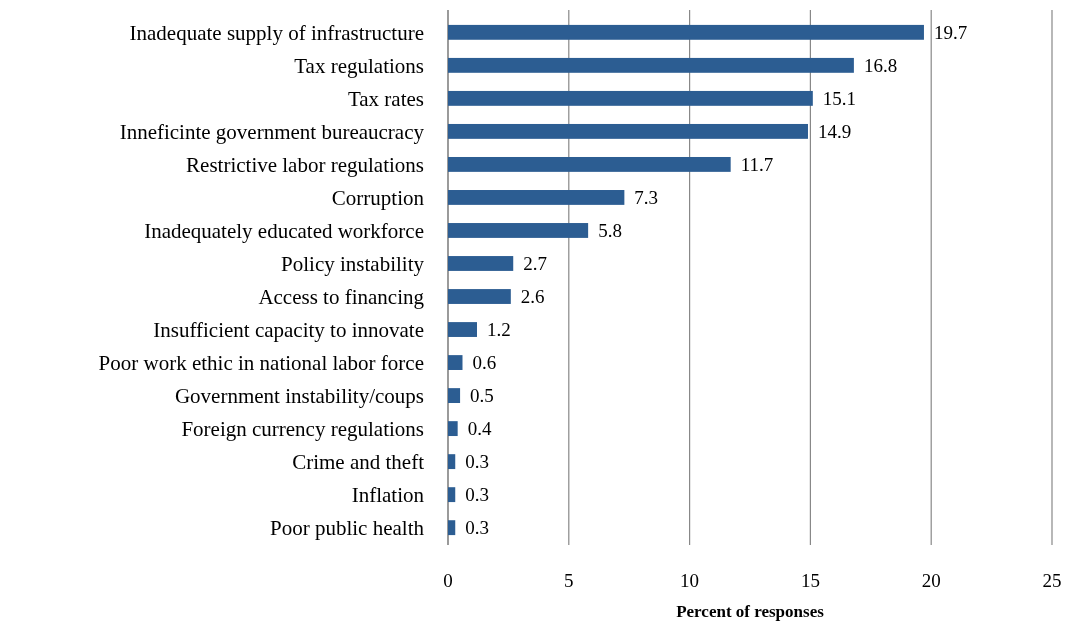 Image resolution: width=1065 pixels, height=630 pixels. I want to click on y-tick-label: Crime and theft, so click(358, 461).